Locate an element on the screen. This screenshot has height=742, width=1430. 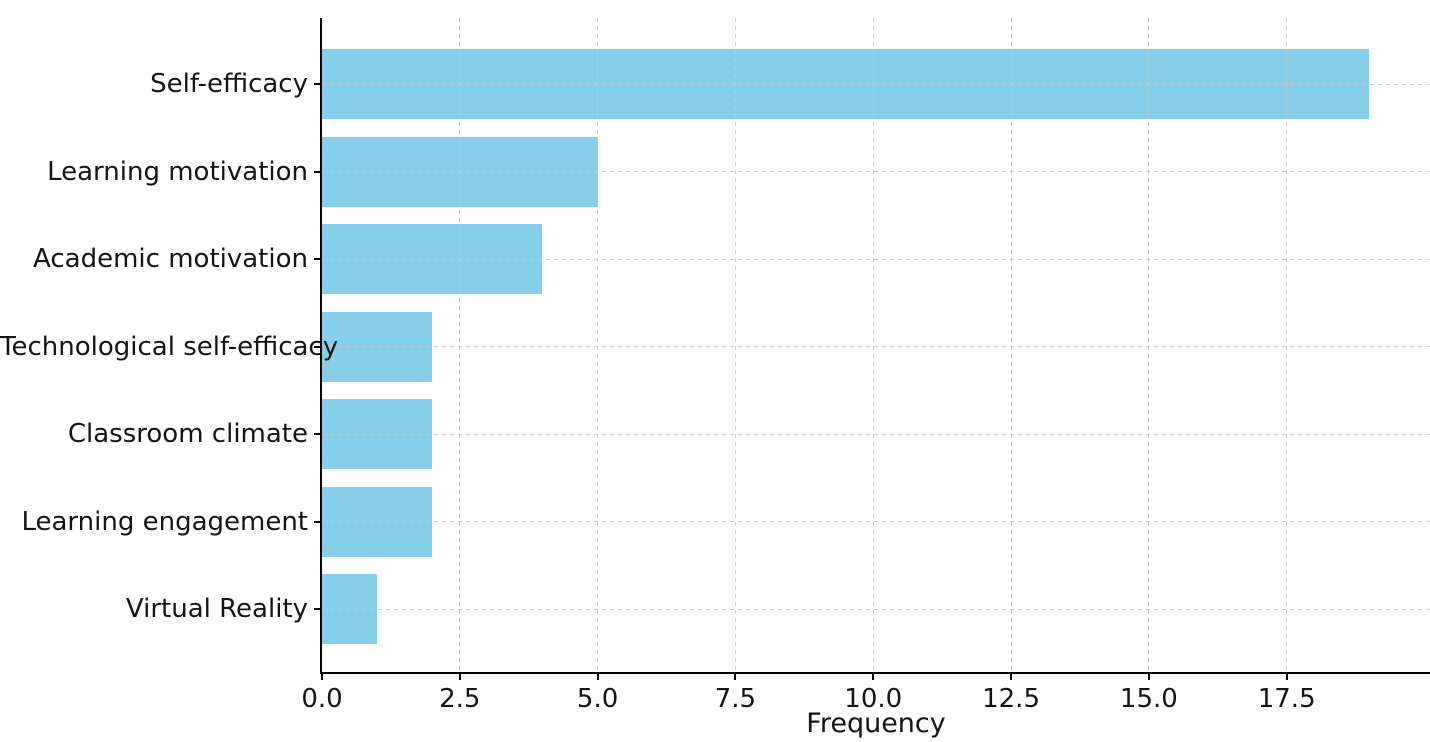
x-tick-label: 0.0 is located at coordinates (322, 699).